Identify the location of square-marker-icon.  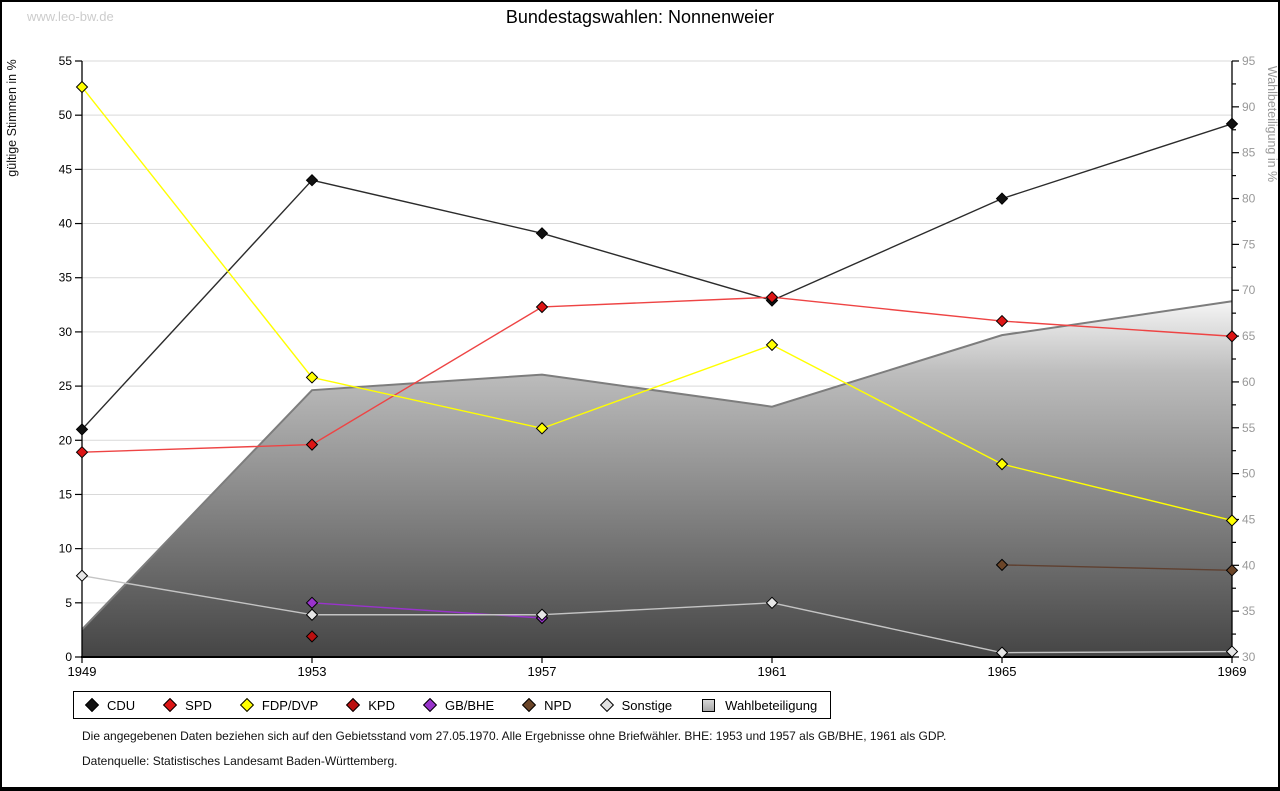
(709, 705).